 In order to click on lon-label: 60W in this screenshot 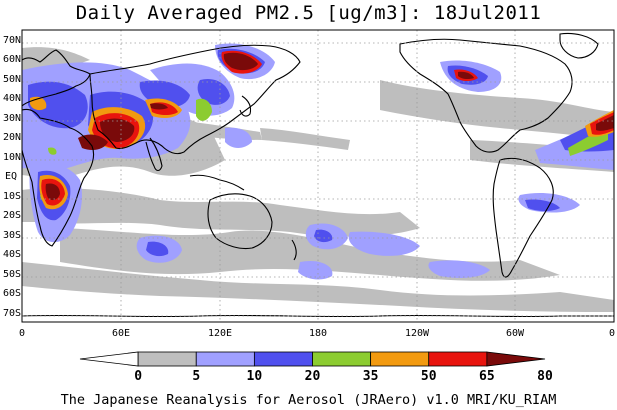, I will do `click(515, 333)`.